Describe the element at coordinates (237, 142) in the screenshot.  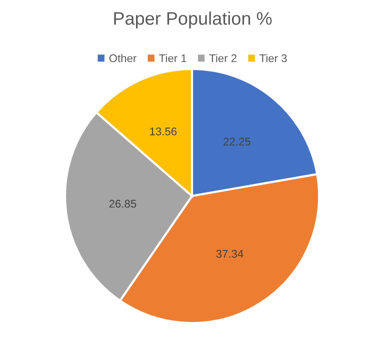
I see `data-label: 22.25` at that location.